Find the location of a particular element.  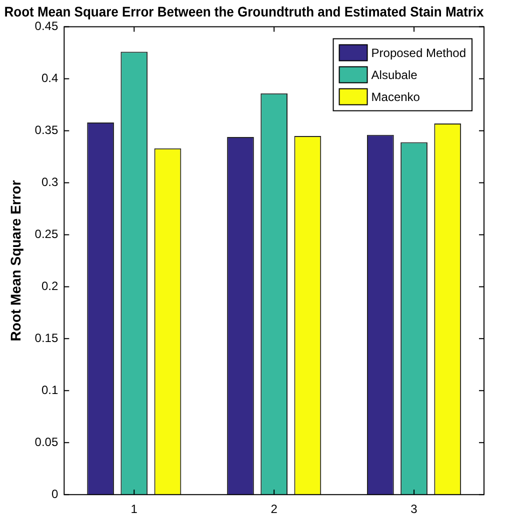

chart-title: Root Mean Square Error Between the Groundtruth and Estimated Stain Matrix is located at coordinates (244, 12).